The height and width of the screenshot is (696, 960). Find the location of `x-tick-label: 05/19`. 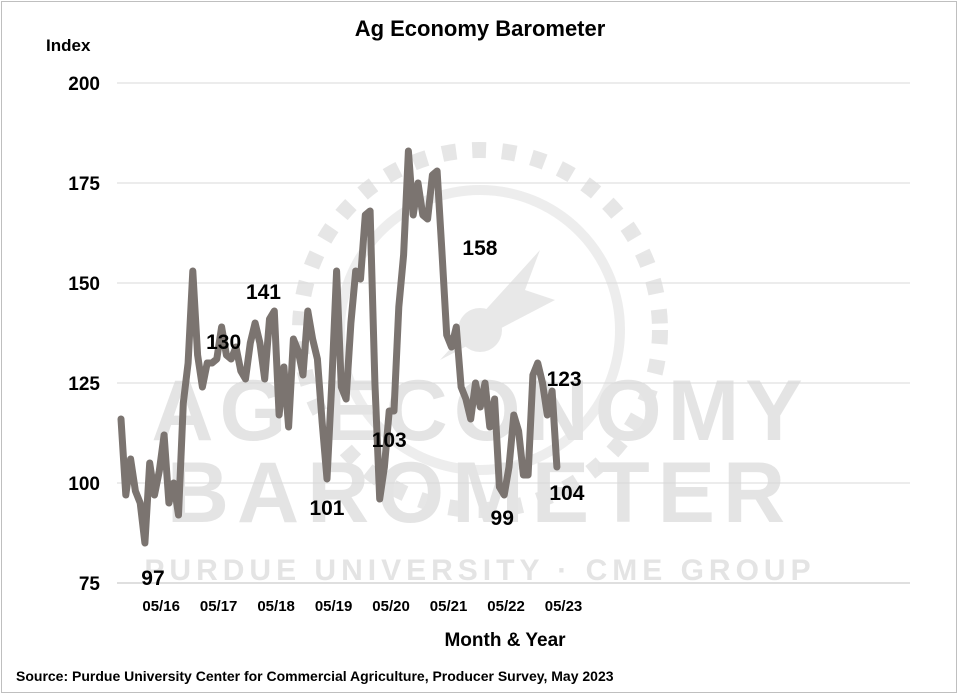

x-tick-label: 05/19 is located at coordinates (334, 606).